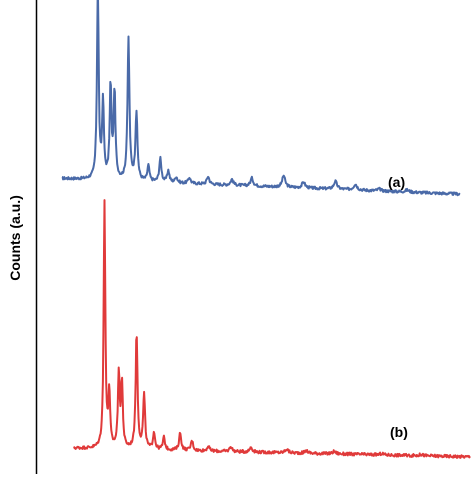 This screenshot has height=479, width=474. What do you see at coordinates (399, 432) in the screenshot?
I see `series-label-b: (b)` at bounding box center [399, 432].